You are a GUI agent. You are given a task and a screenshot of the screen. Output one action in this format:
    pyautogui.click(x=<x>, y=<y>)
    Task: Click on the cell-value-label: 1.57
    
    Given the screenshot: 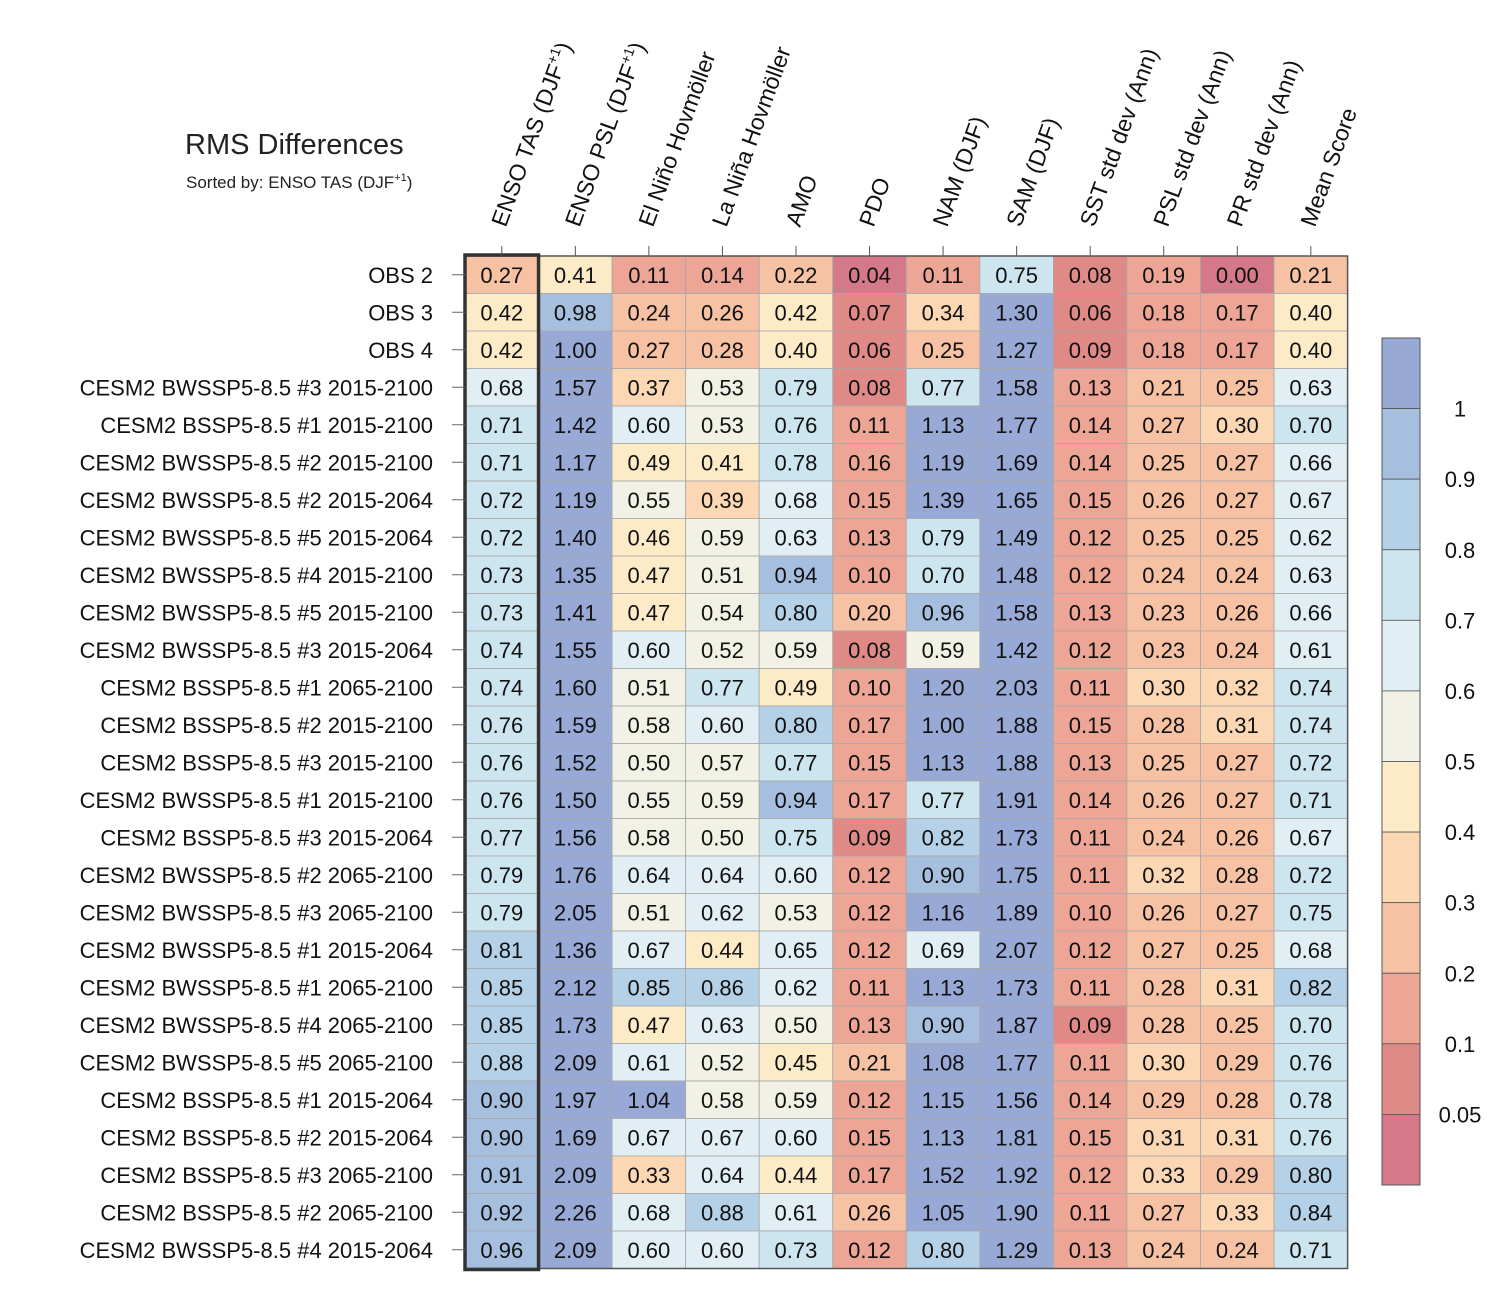 What is the action you would take?
    pyautogui.click(x=575, y=387)
    